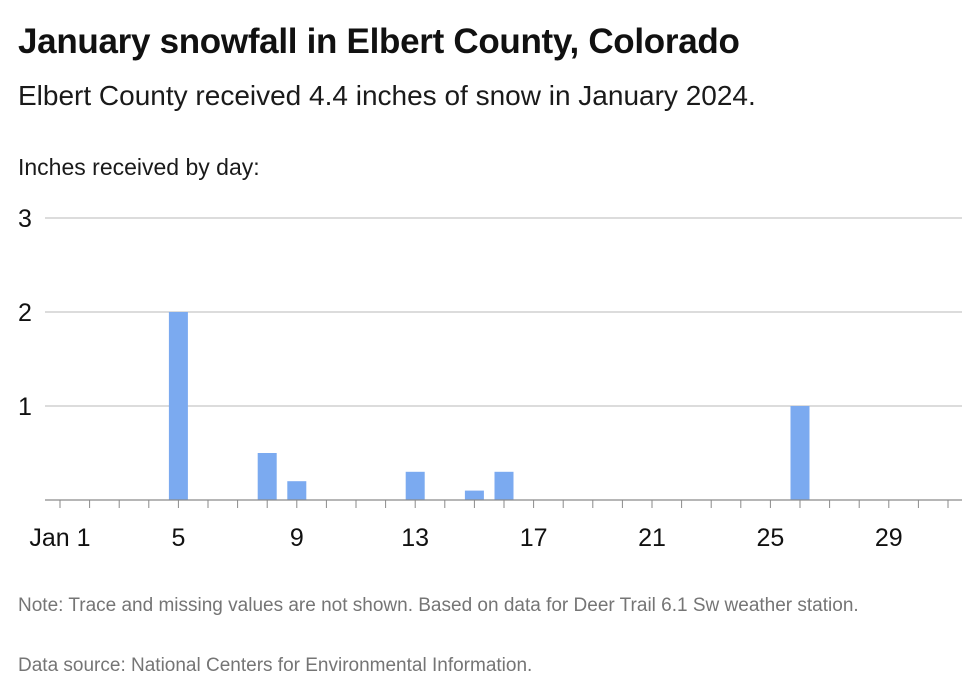 This screenshot has width=980, height=699. I want to click on y-axis-label: Inches received by day:, so click(139, 167).